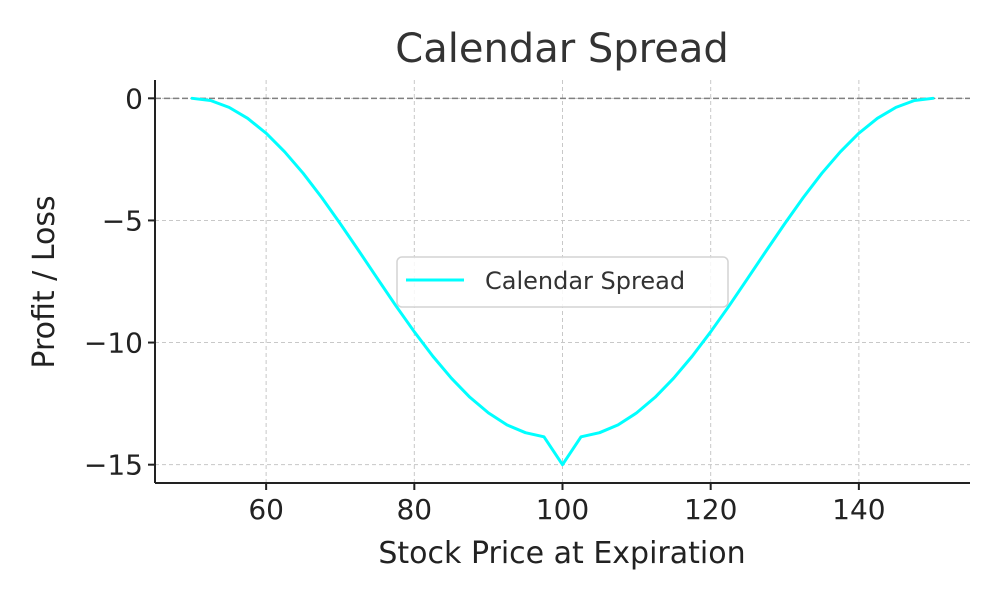 Image resolution: width=1000 pixels, height=600 pixels. I want to click on y-tick-label: −5, so click(122, 220).